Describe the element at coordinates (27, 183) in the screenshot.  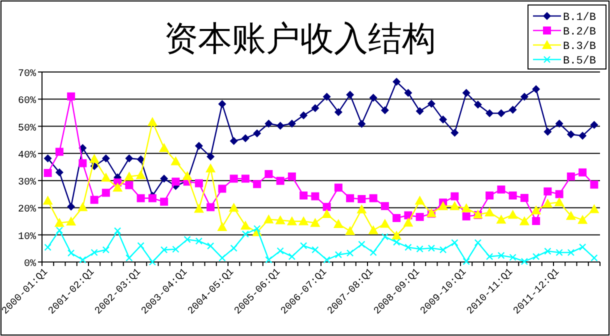
I see `y-tick-label: 30%` at that location.